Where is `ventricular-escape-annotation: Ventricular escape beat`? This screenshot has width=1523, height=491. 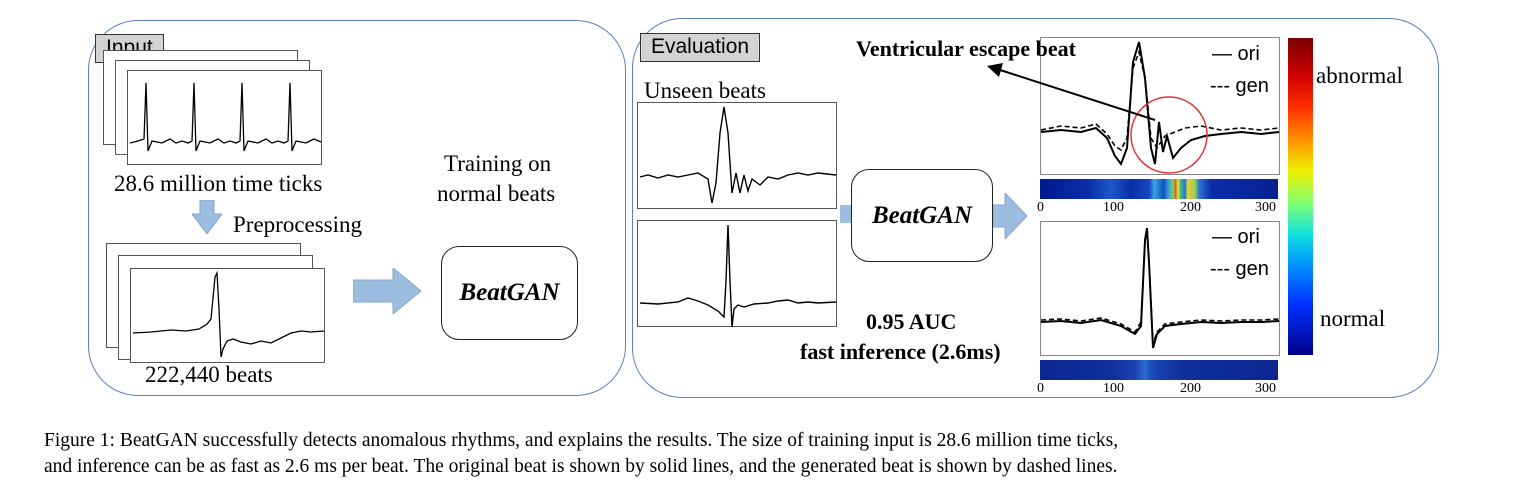
ventricular-escape-annotation: Ventricular escape beat is located at coordinates (966, 48).